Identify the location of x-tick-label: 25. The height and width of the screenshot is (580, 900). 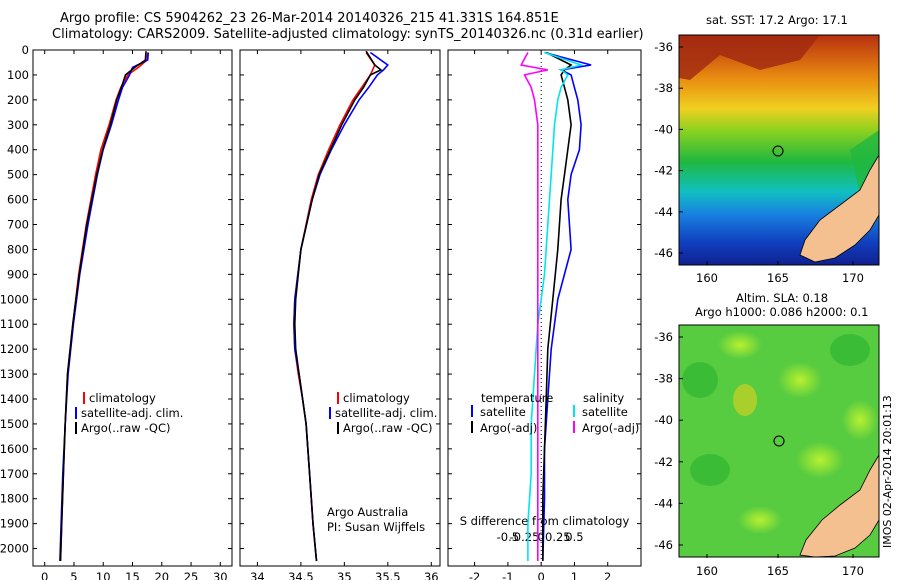
(191, 575).